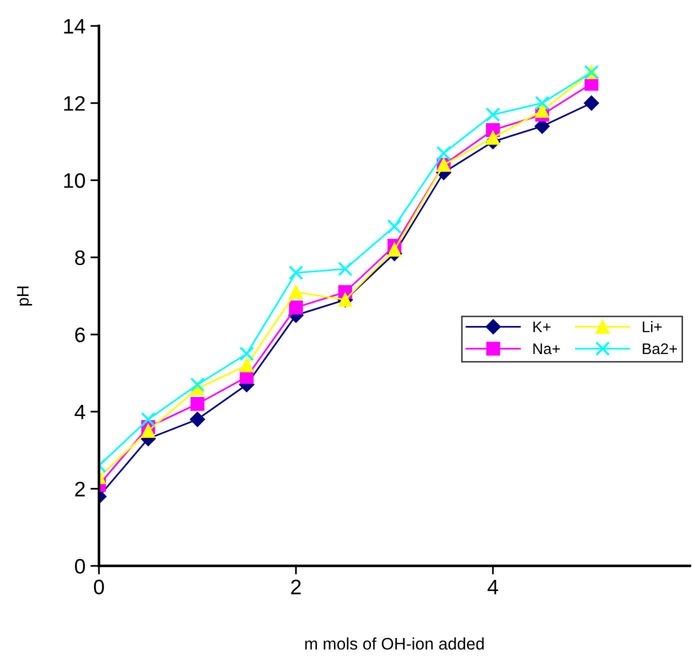 The image size is (692, 665). What do you see at coordinates (80, 258) in the screenshot?
I see `y-tick-label: 8` at bounding box center [80, 258].